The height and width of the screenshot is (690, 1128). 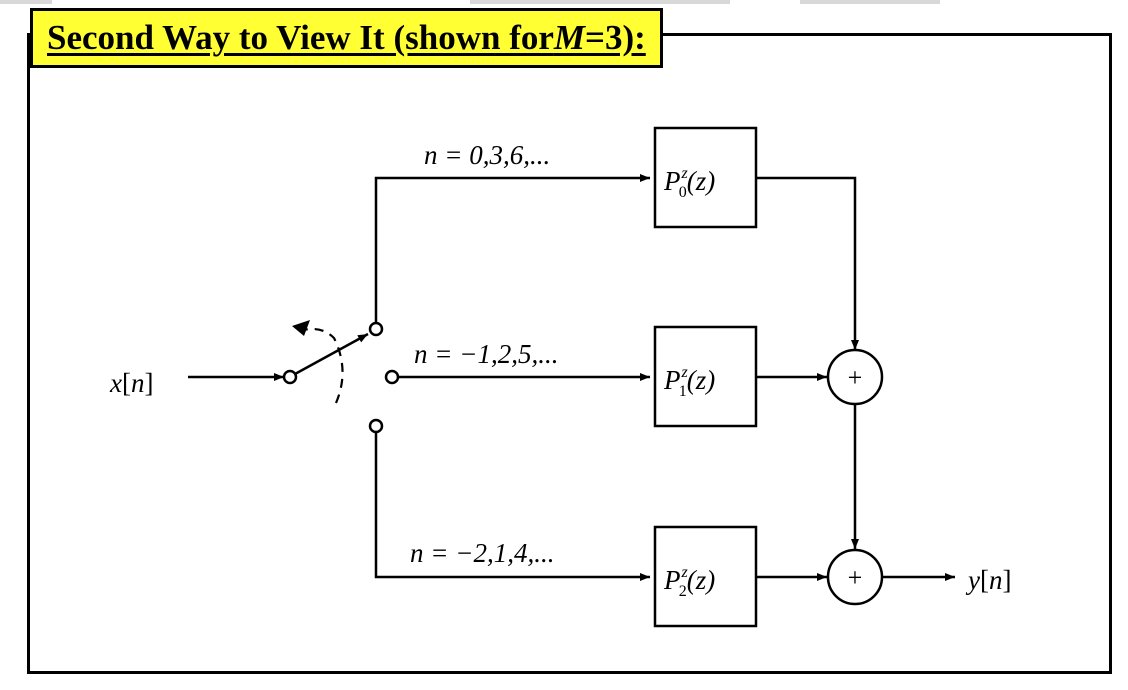 What do you see at coordinates (300, 37) in the screenshot?
I see `title-prefix: Second Way to View It (shown for` at bounding box center [300, 37].